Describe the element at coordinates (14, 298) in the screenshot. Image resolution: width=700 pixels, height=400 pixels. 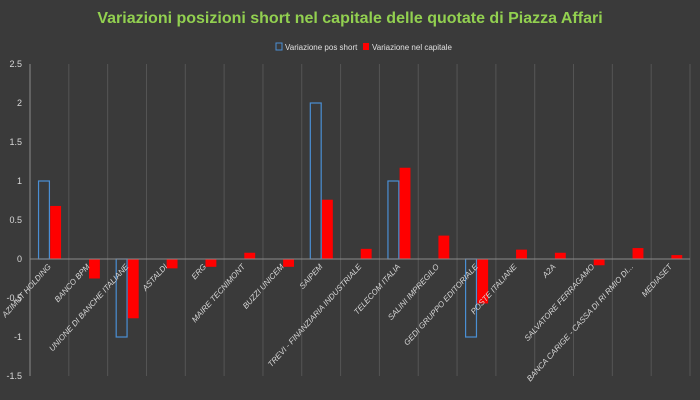
I see `y-tick-label: -0.5` at that location.